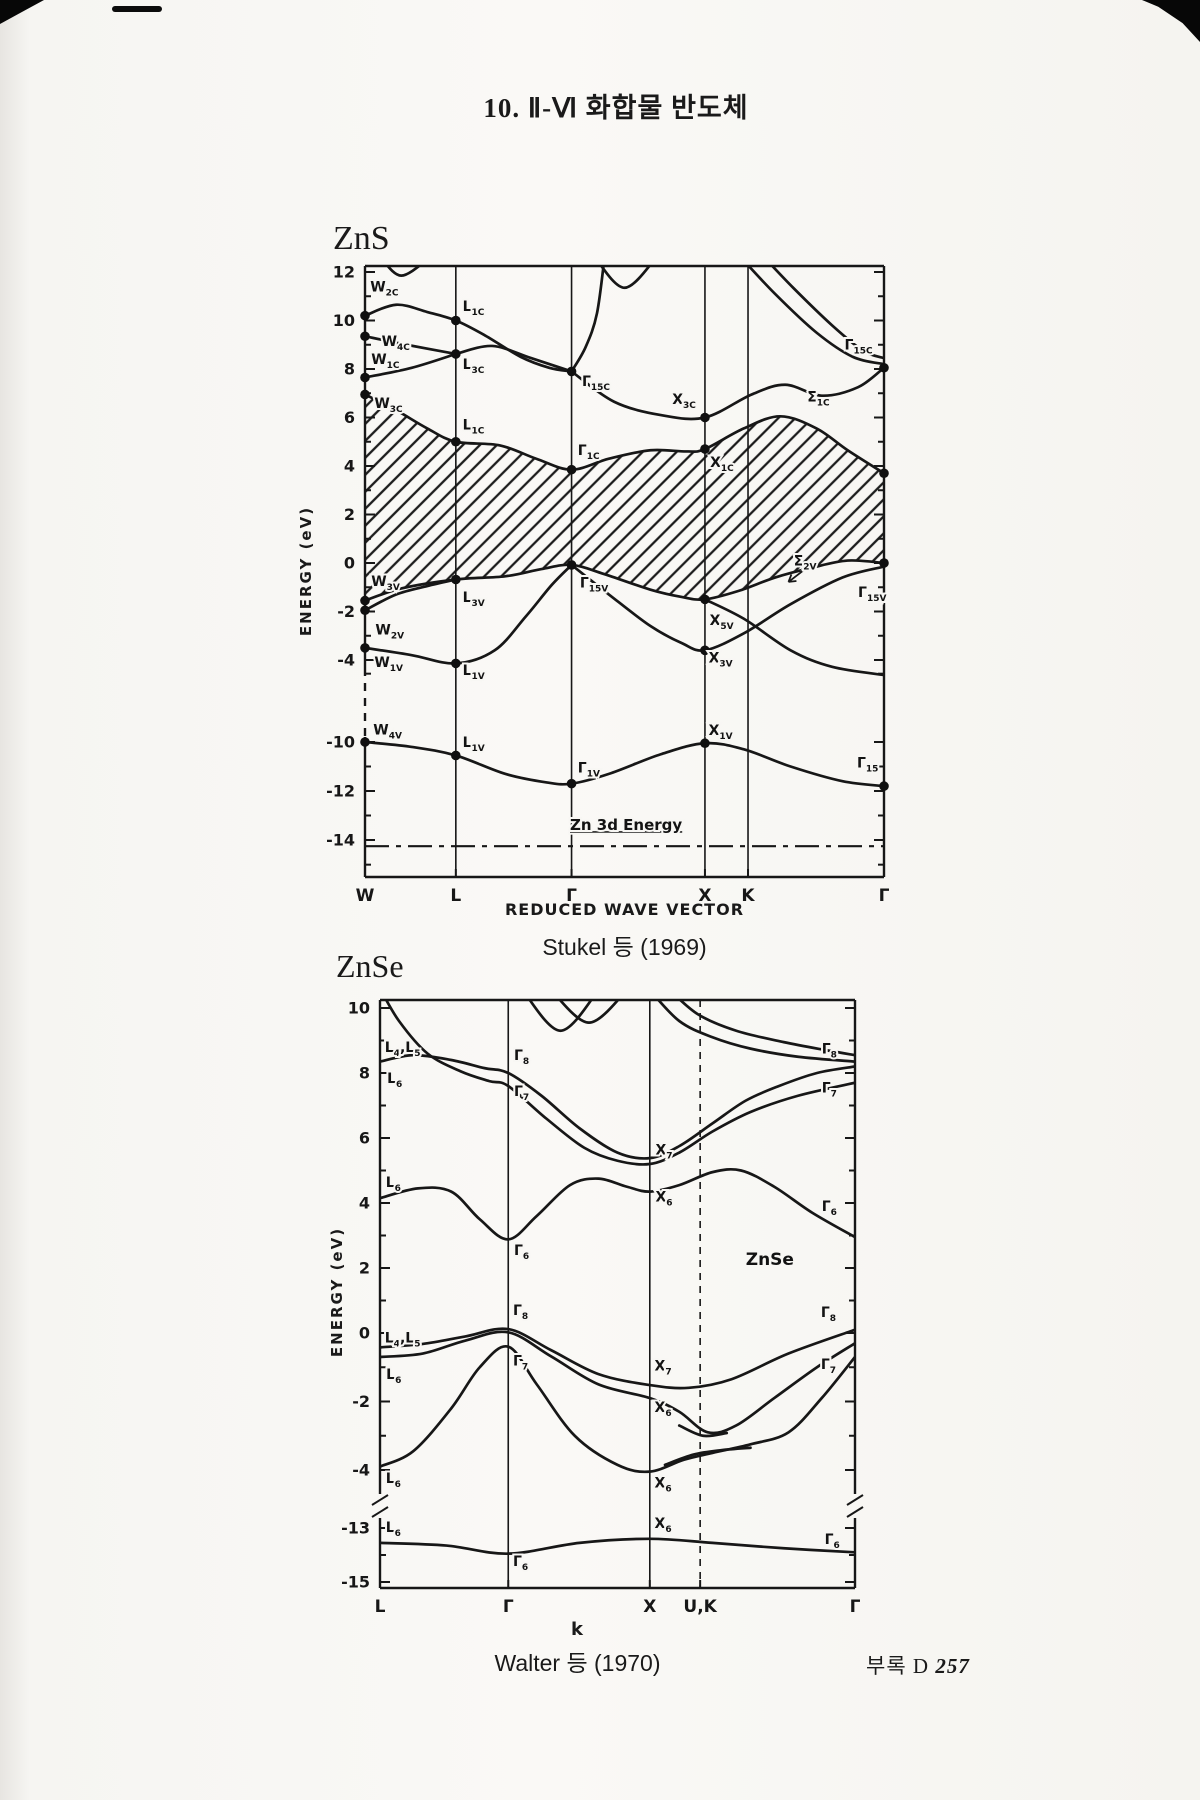  I want to click on y-tick-label: -14, so click(340, 840).